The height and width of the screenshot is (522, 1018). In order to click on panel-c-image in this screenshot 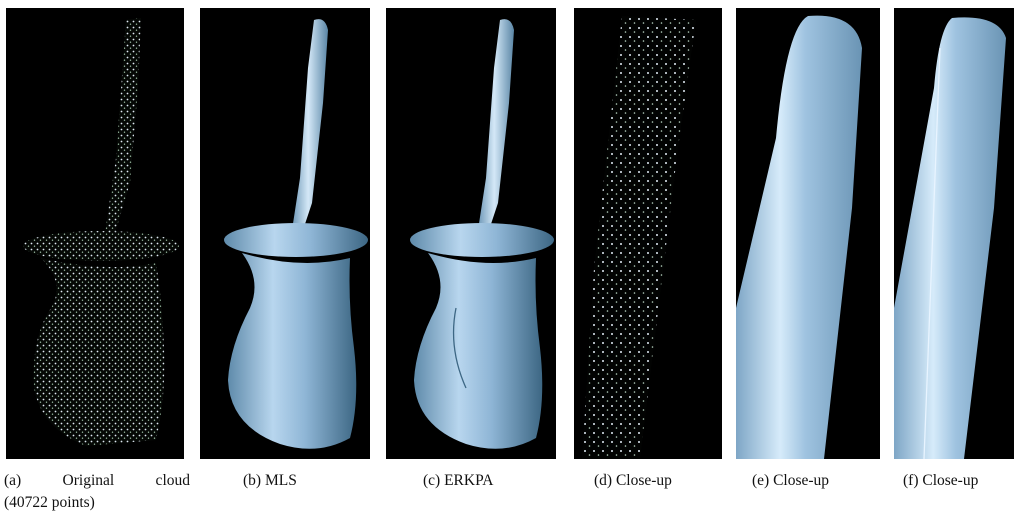, I will do `click(471, 233)`.